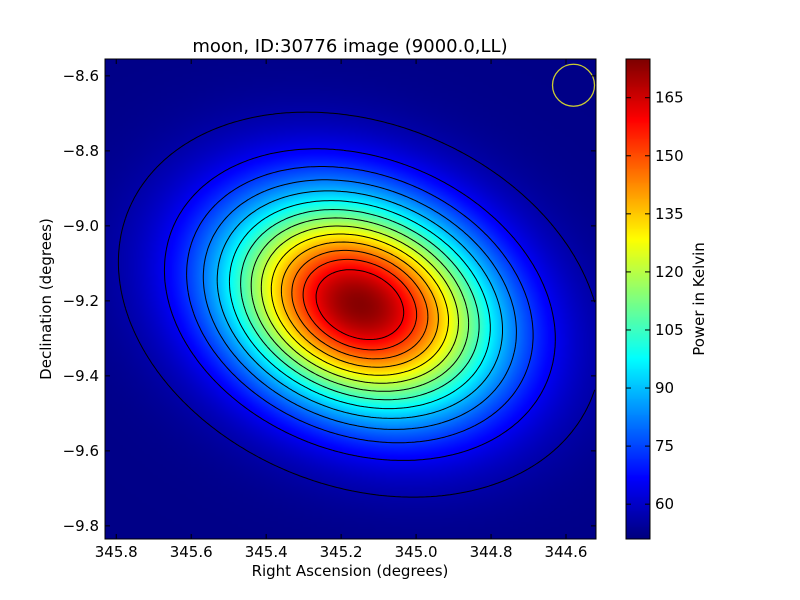 This screenshot has height=600, width=800. I want to click on x-tick-label: 345.8, so click(116, 552).